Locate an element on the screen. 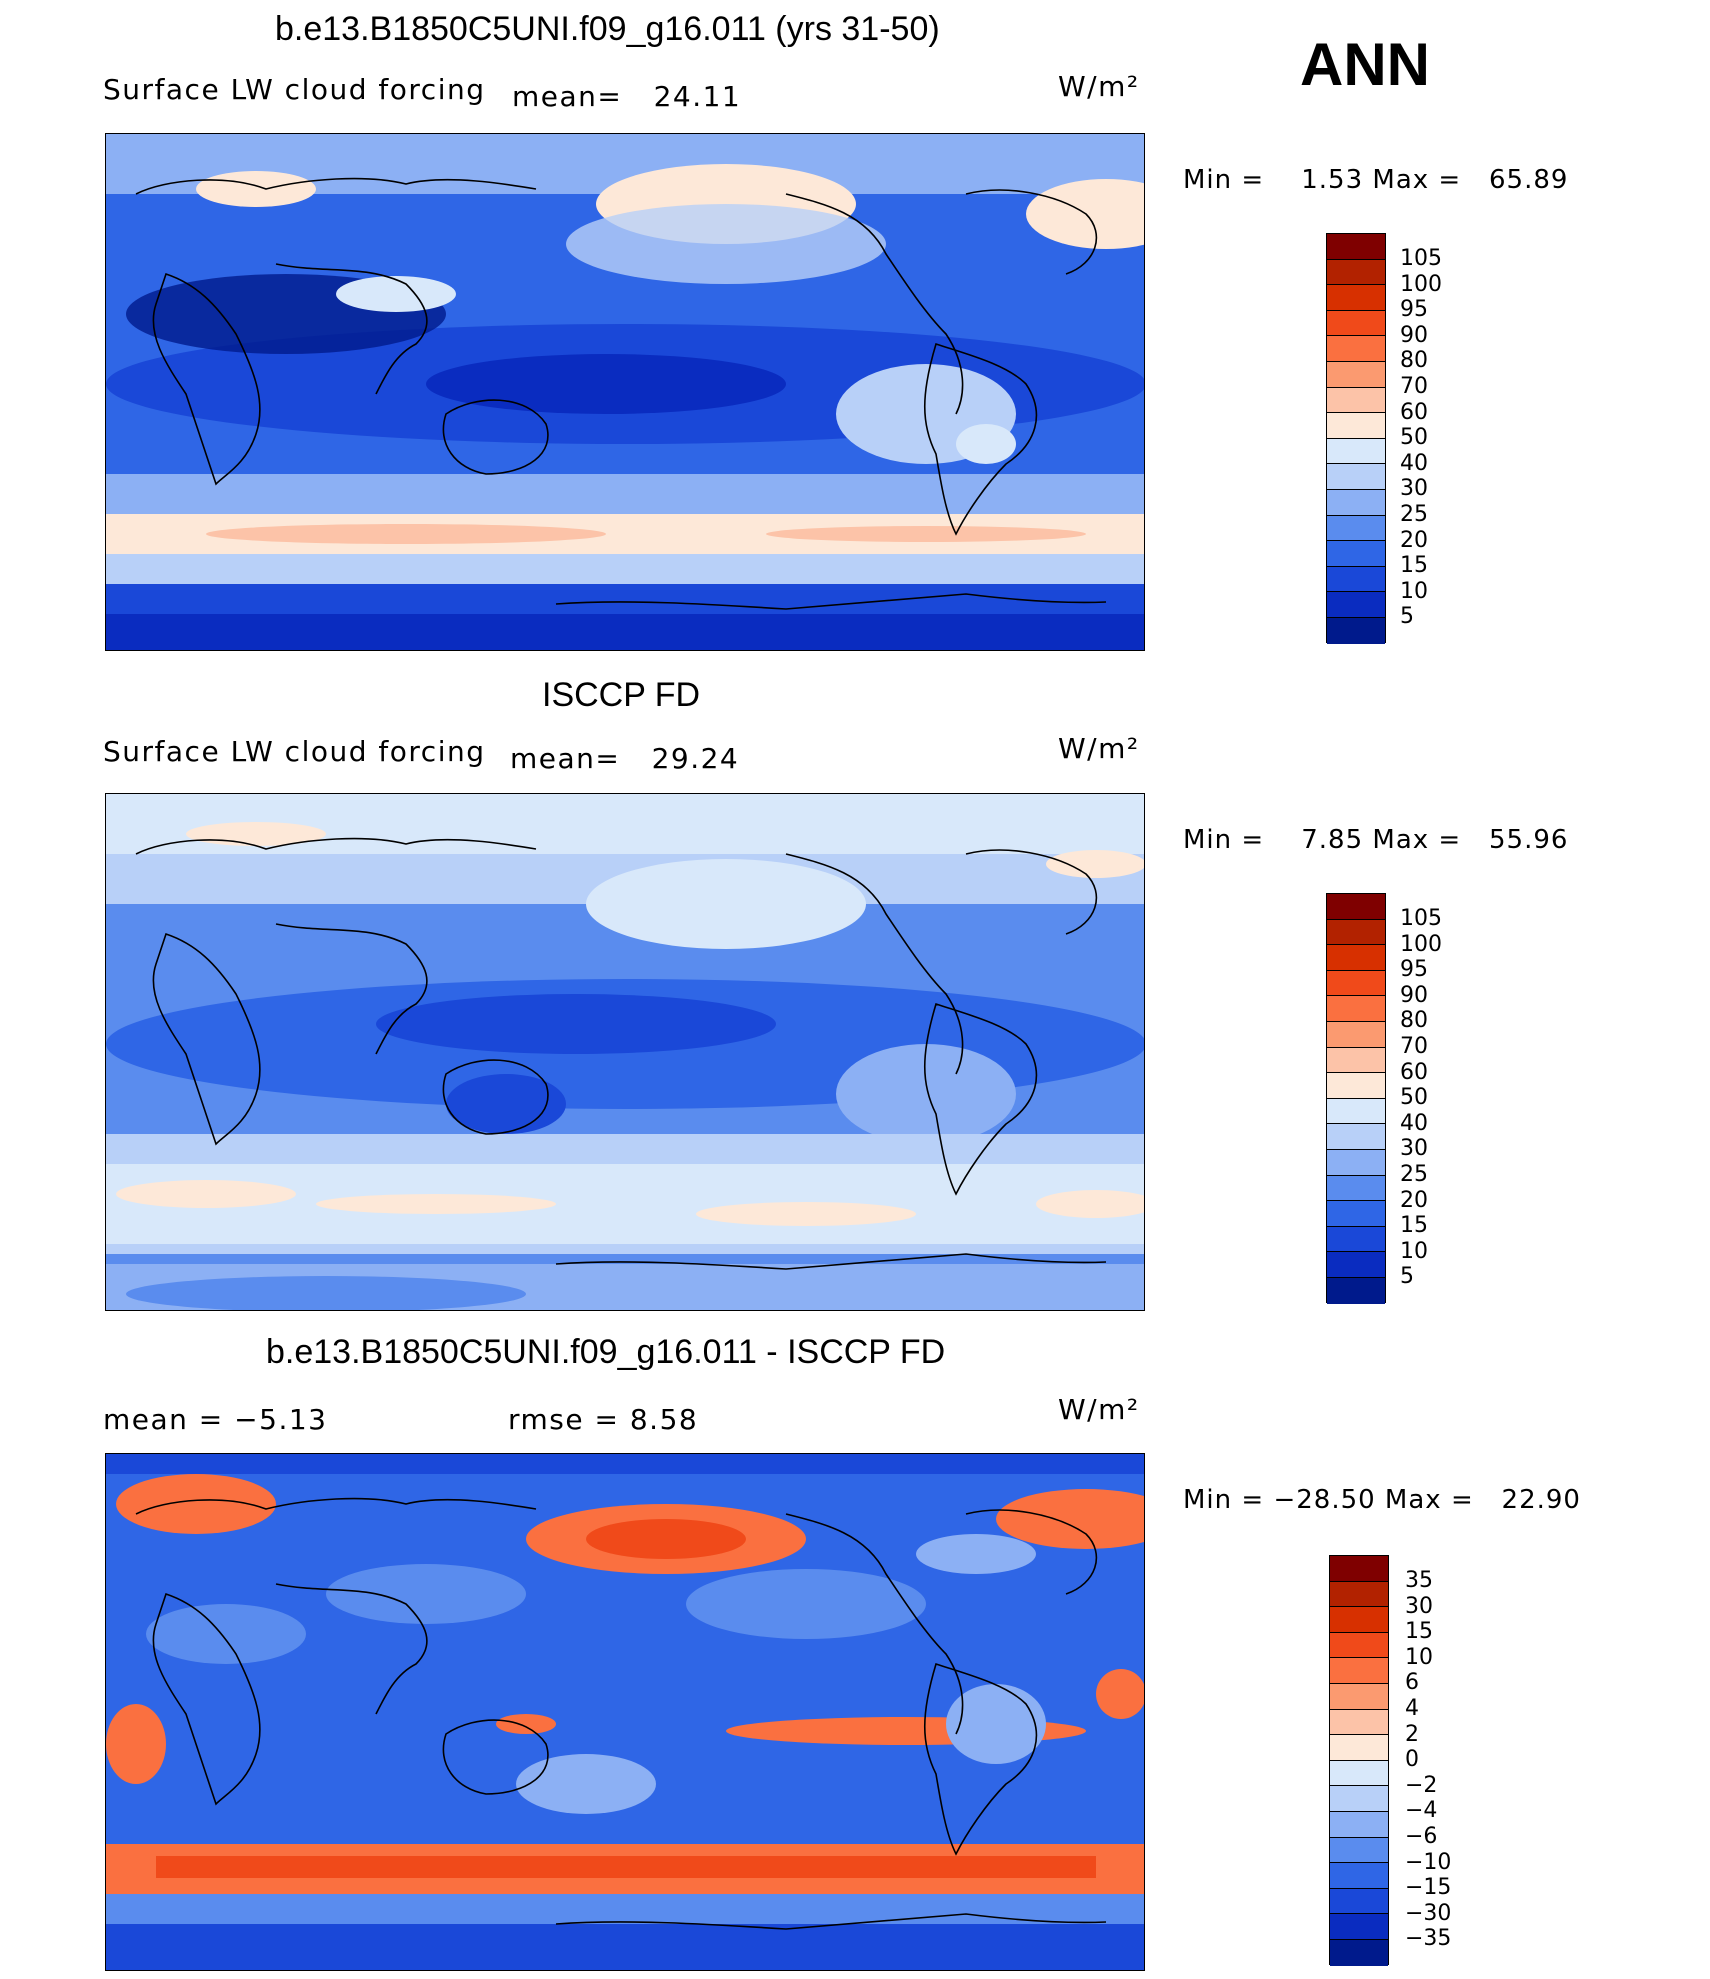  panel1-colorbar-tick-label: 95 is located at coordinates (1414, 310).